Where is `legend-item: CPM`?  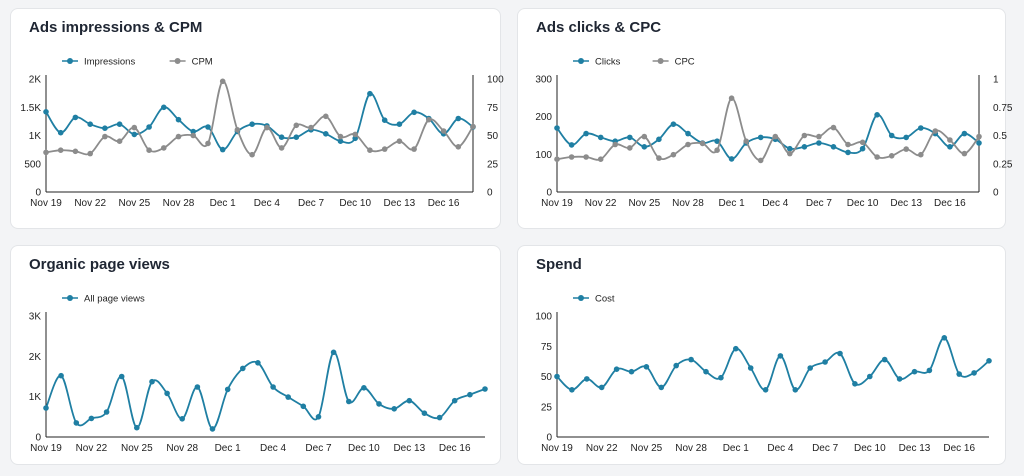 legend-item: CPM is located at coordinates (191, 62).